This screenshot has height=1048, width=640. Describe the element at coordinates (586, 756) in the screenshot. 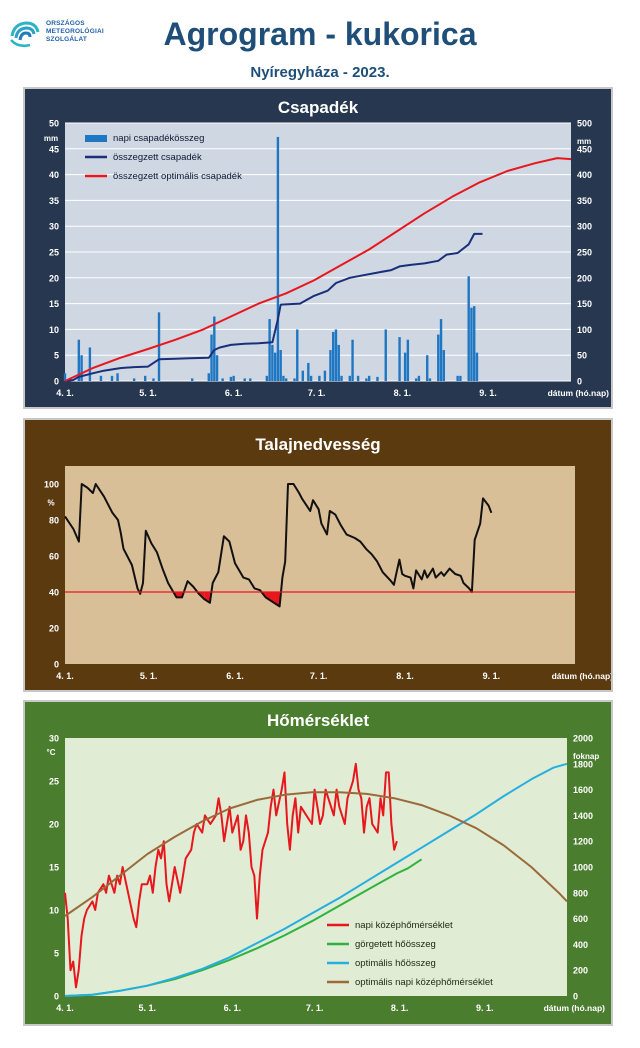

I see `y-right-axis-label: foknap` at that location.